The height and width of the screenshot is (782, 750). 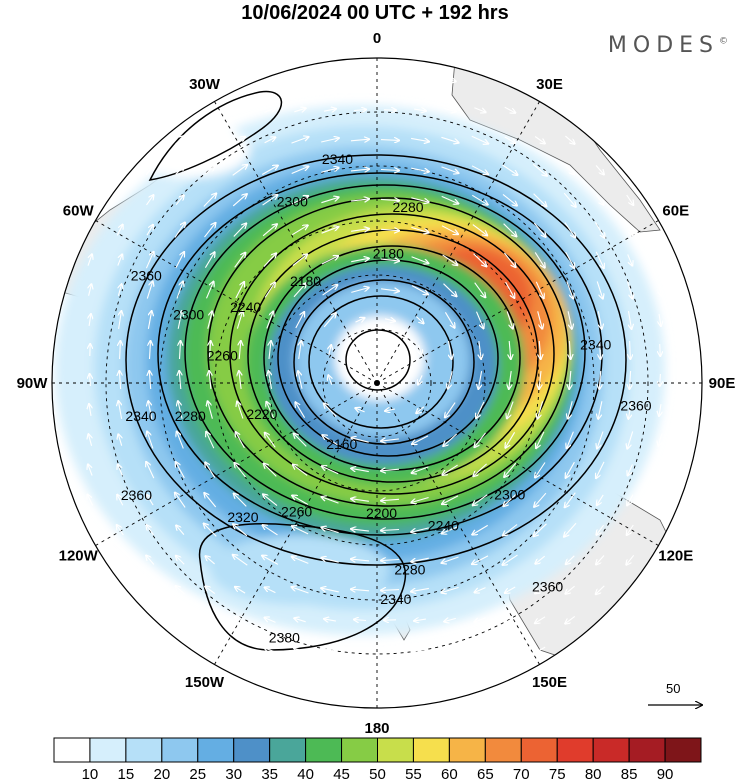 What do you see at coordinates (261, 414) in the screenshot?
I see `contour-label: 2220` at bounding box center [261, 414].